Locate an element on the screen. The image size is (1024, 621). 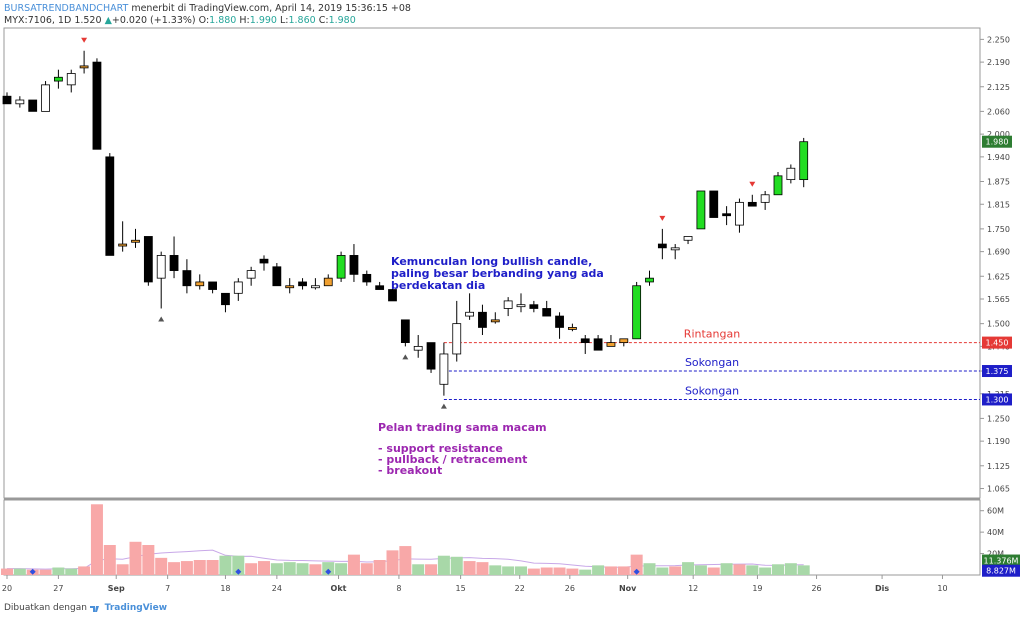
close-value: 1.980 is located at coordinates (342, 20).